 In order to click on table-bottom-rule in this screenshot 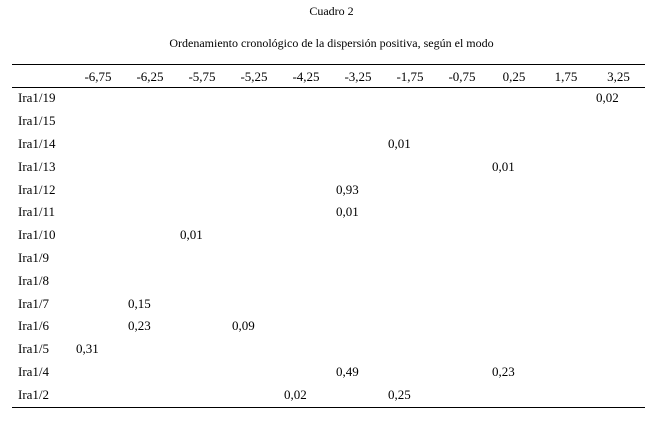, I will do `click(328, 407)`.